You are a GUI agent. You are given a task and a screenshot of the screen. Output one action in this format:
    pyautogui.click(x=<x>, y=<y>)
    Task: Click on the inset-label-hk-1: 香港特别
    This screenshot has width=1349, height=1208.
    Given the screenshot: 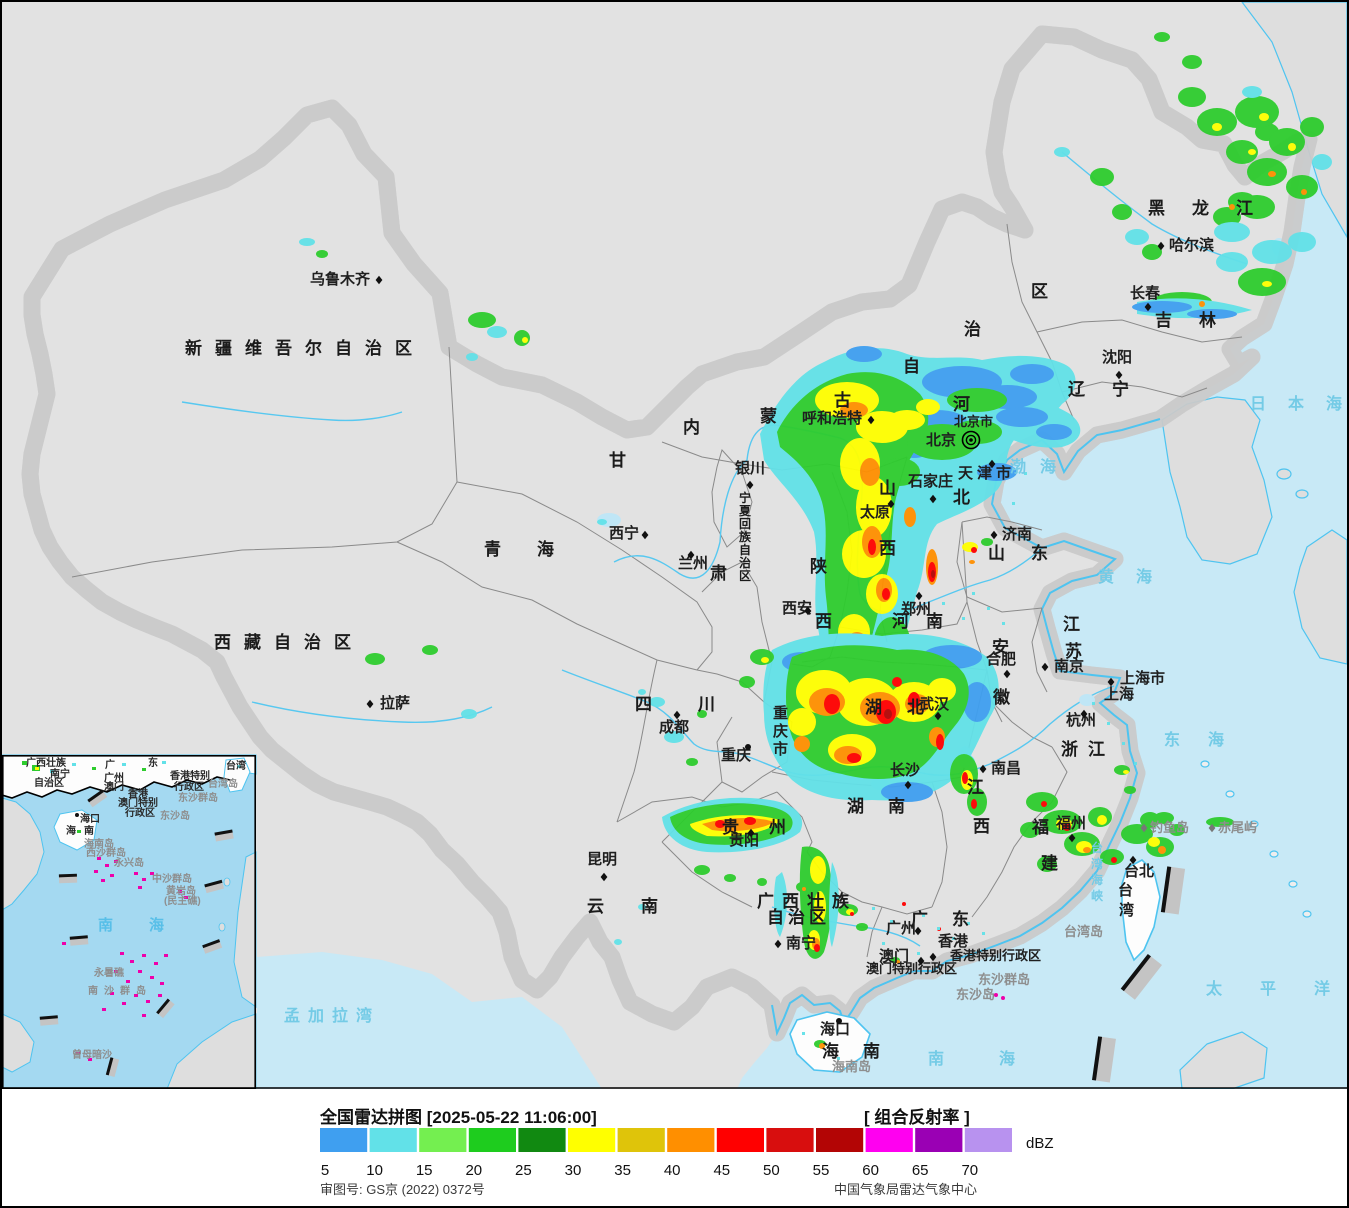 What is the action you would take?
    pyautogui.click(x=190, y=775)
    